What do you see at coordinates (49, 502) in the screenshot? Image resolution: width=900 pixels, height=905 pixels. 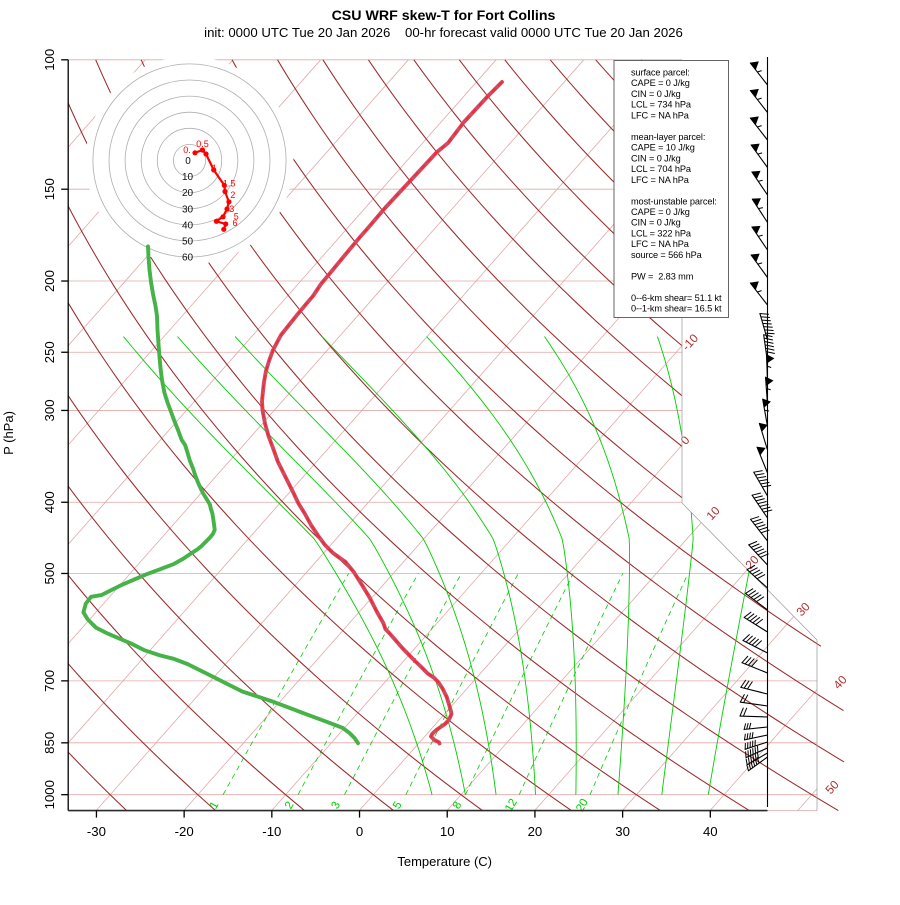 I see `svg-text: 400` at bounding box center [49, 502].